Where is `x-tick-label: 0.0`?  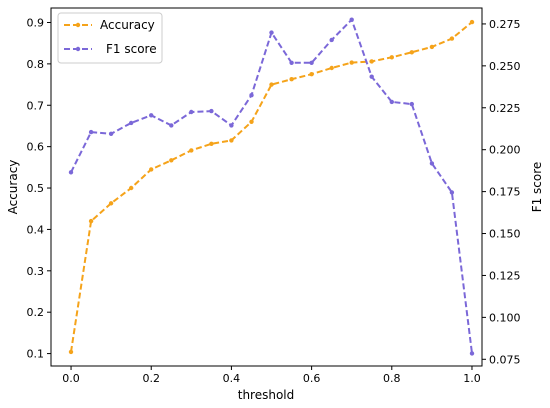
x-tick-label: 0.0 is located at coordinates (71, 378).